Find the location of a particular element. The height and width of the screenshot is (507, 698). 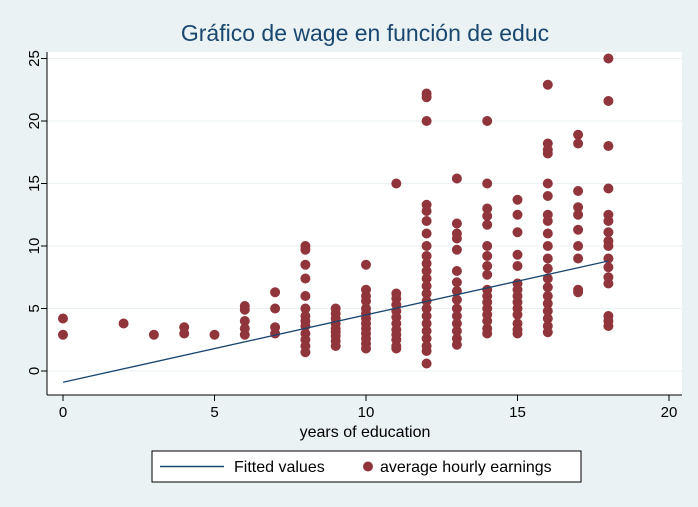

x-tick-label: 15 is located at coordinates (517, 412).